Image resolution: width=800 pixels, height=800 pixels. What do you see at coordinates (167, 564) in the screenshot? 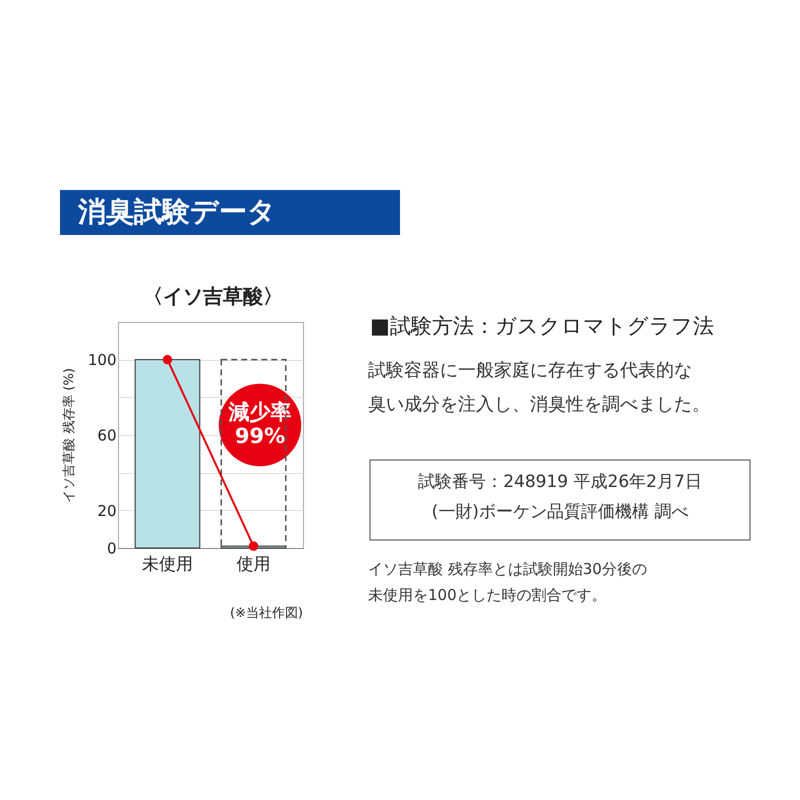
I see `x-tick-label: 未使用` at bounding box center [167, 564].